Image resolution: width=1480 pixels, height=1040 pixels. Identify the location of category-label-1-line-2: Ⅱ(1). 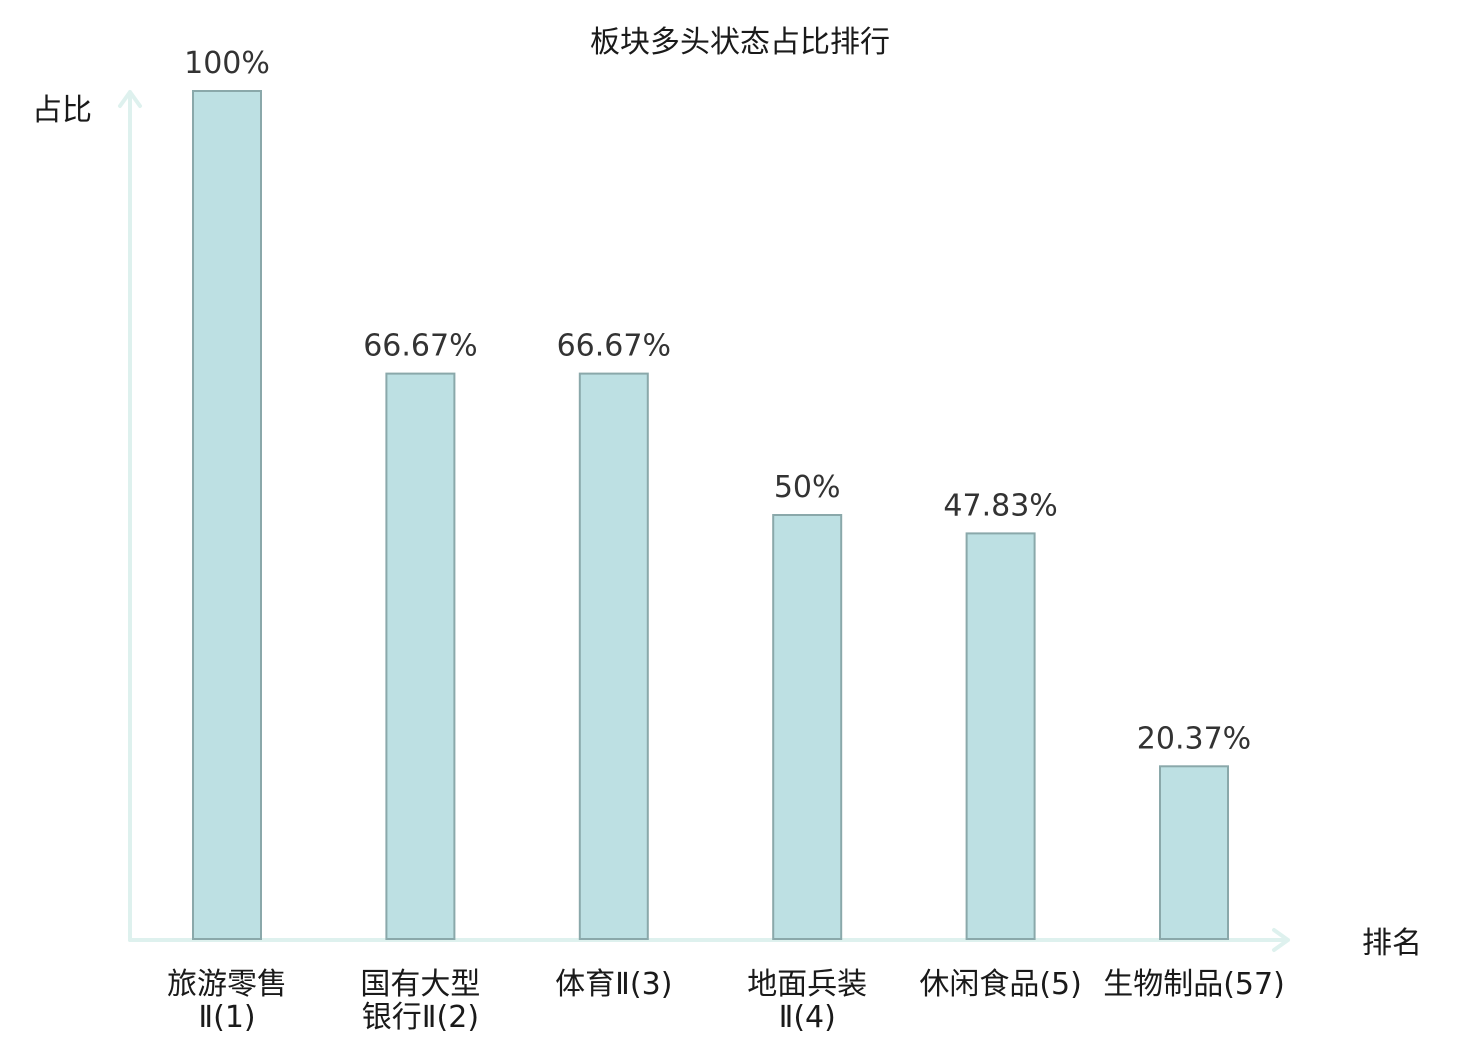
(226, 1017).